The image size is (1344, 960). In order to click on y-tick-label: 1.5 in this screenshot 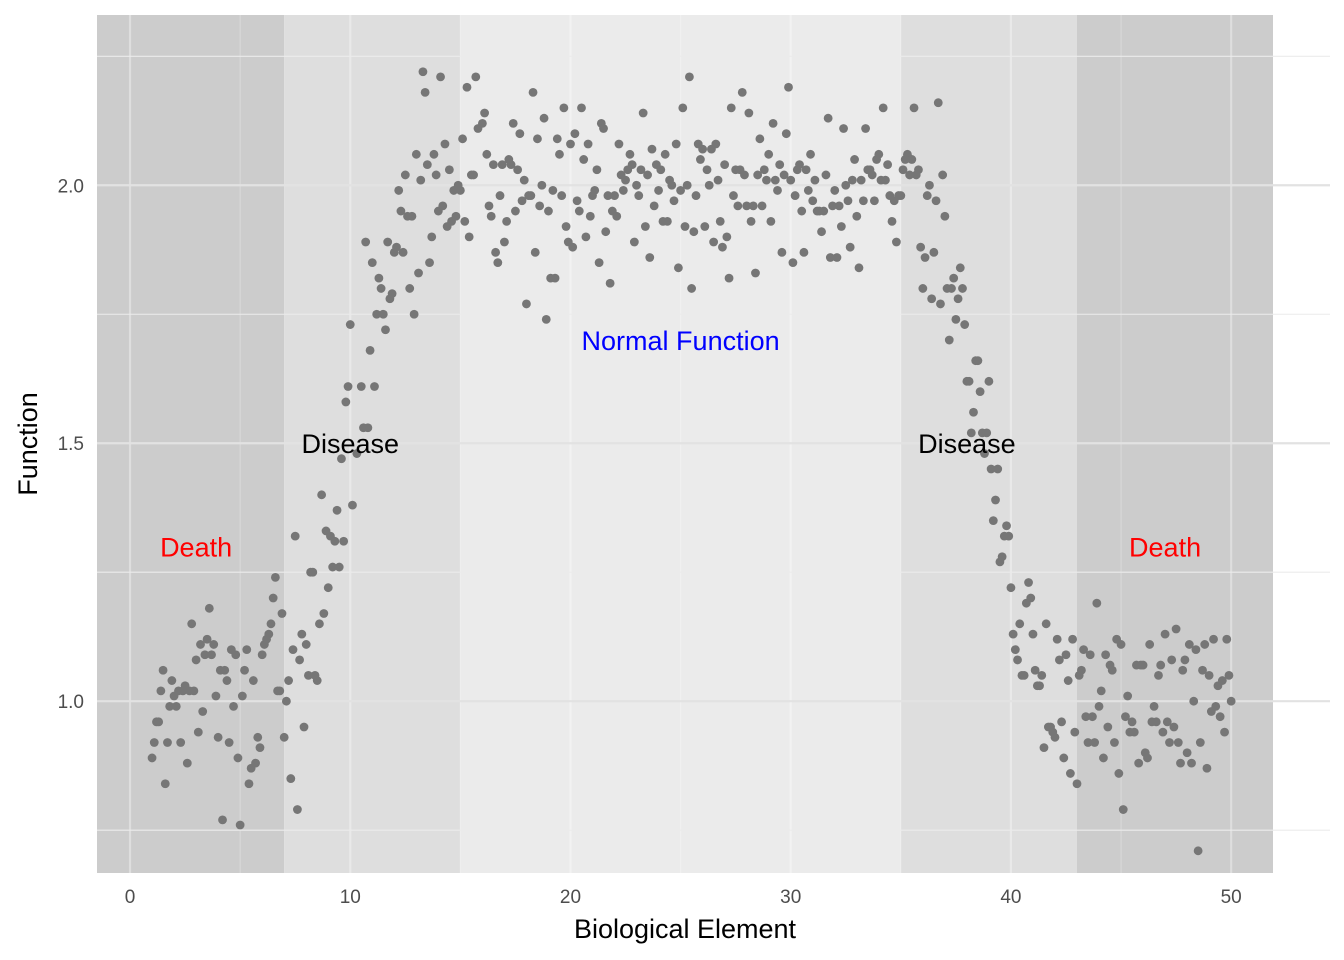, I will do `click(71, 444)`.